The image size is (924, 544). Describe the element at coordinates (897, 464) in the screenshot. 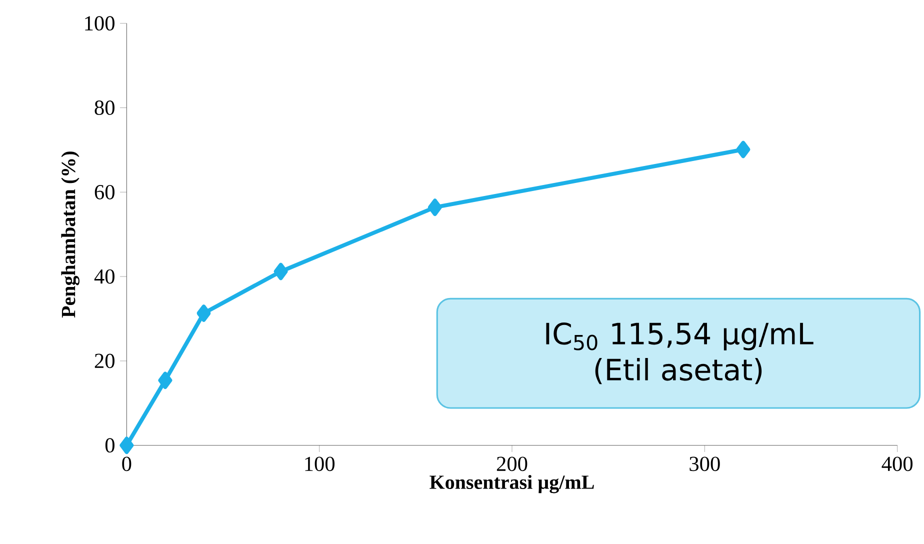

I see `x-tick-label: 400` at that location.